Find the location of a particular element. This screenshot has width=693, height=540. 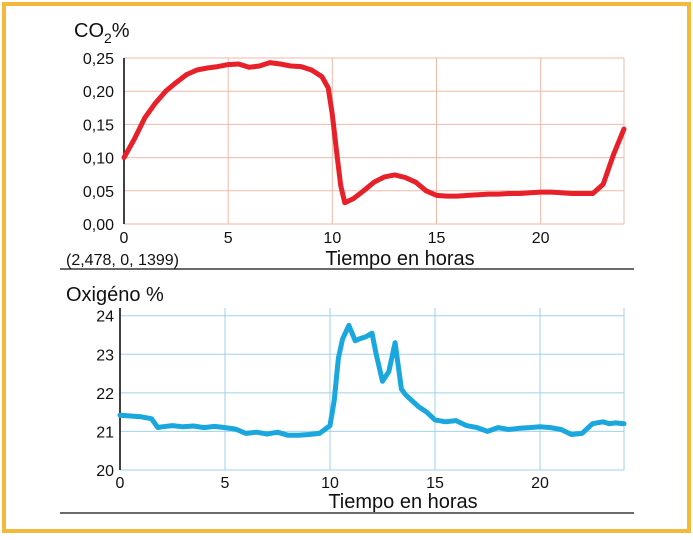

co2-x-tick-label: 15 is located at coordinates (437, 238).